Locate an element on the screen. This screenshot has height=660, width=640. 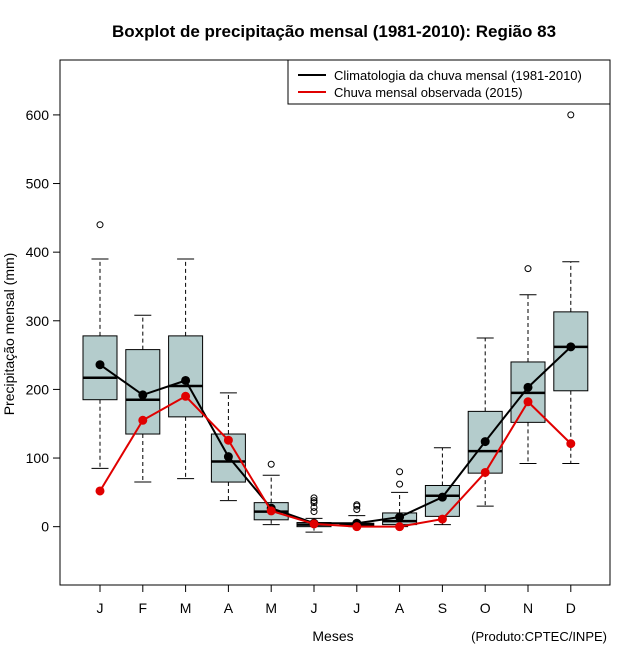
x-tick-label: D is located at coordinates (571, 608).